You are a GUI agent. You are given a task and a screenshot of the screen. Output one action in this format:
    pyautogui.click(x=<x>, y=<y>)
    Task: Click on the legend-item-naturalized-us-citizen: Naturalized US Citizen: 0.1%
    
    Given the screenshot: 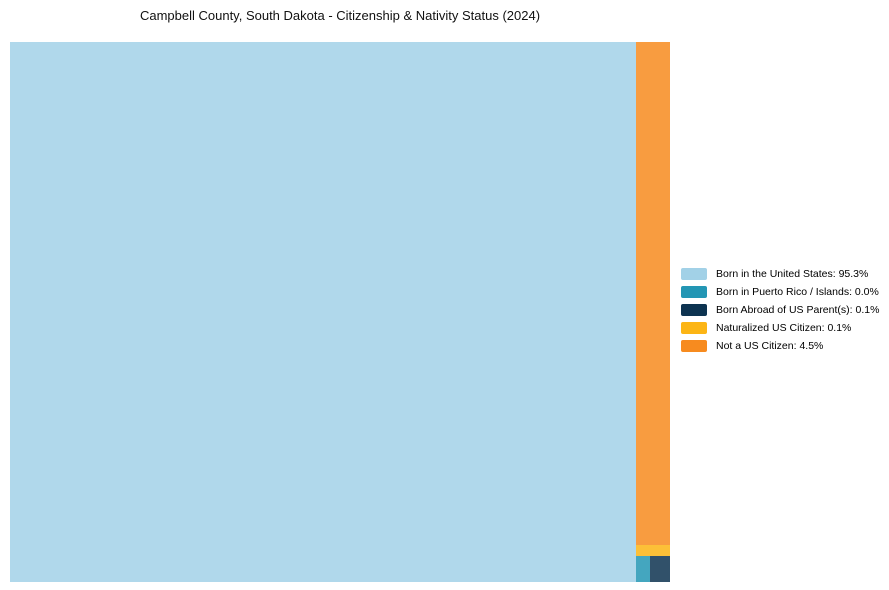 What is the action you would take?
    pyautogui.click(x=780, y=328)
    